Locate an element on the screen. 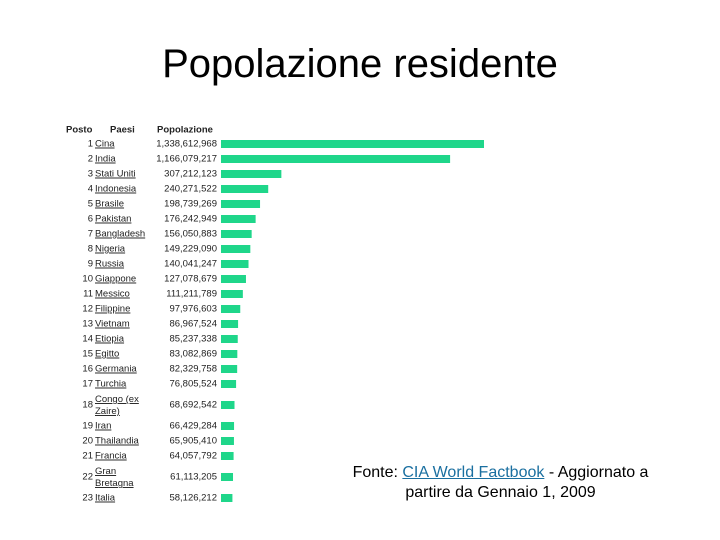 The image size is (720, 540). country-name-line: Bretagna is located at coordinates (114, 483).